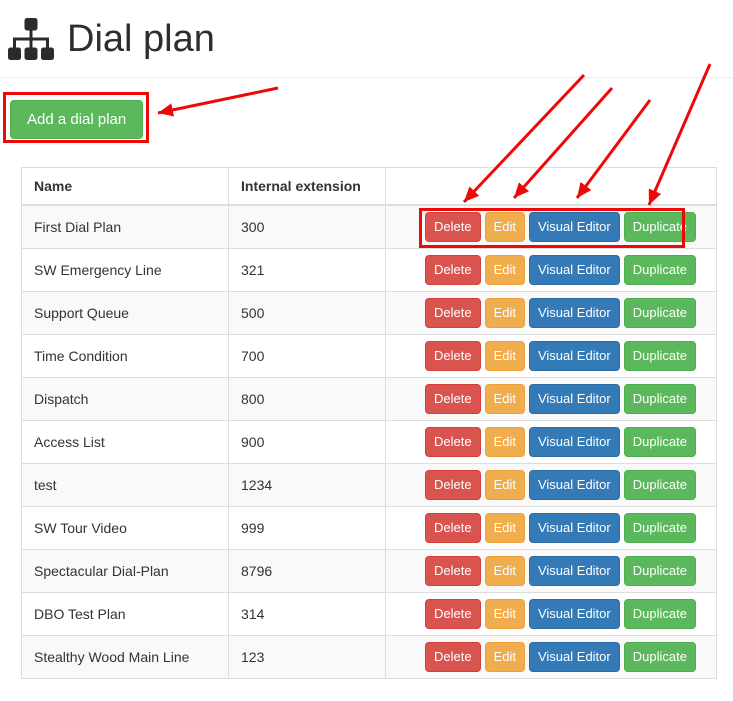 The height and width of the screenshot is (701, 733). What do you see at coordinates (307, 442) in the screenshot?
I see `cell-extension: 900` at bounding box center [307, 442].